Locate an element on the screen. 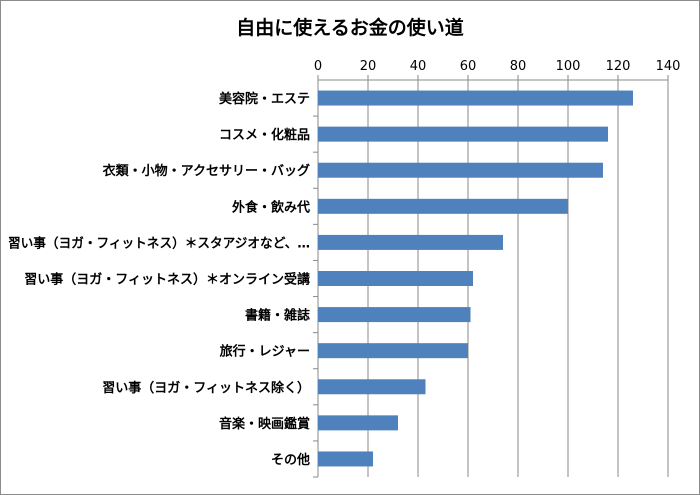  category-label: 美容院・エステ is located at coordinates (264, 99).